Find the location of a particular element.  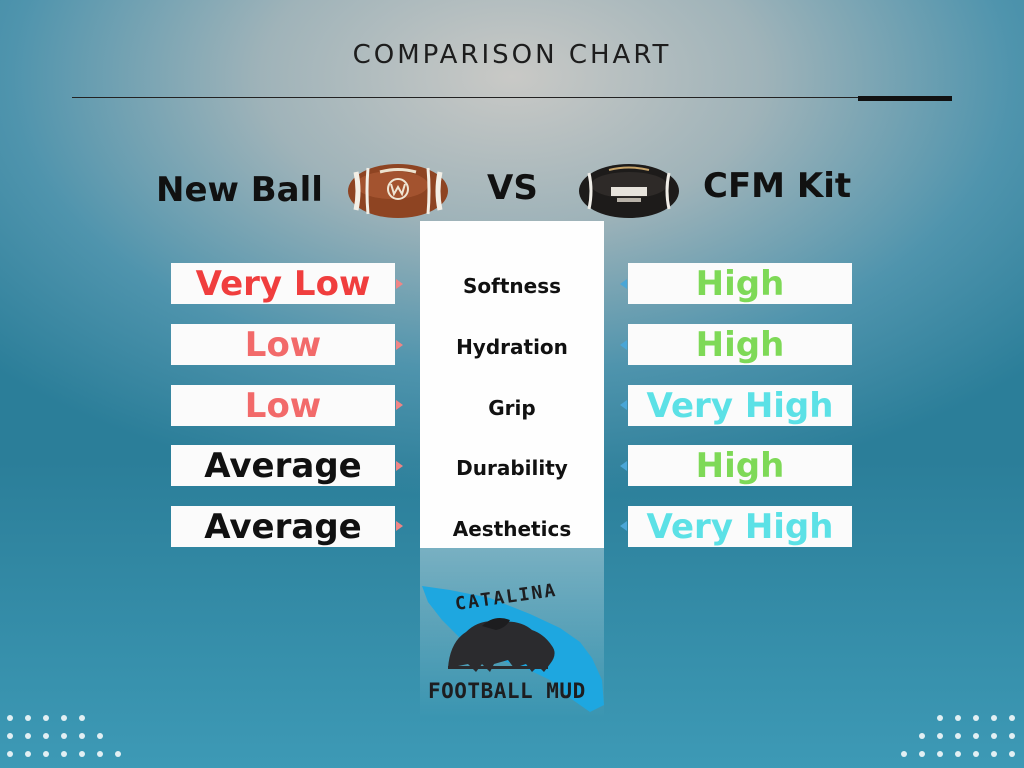

football-brown-icon is located at coordinates (398, 191).